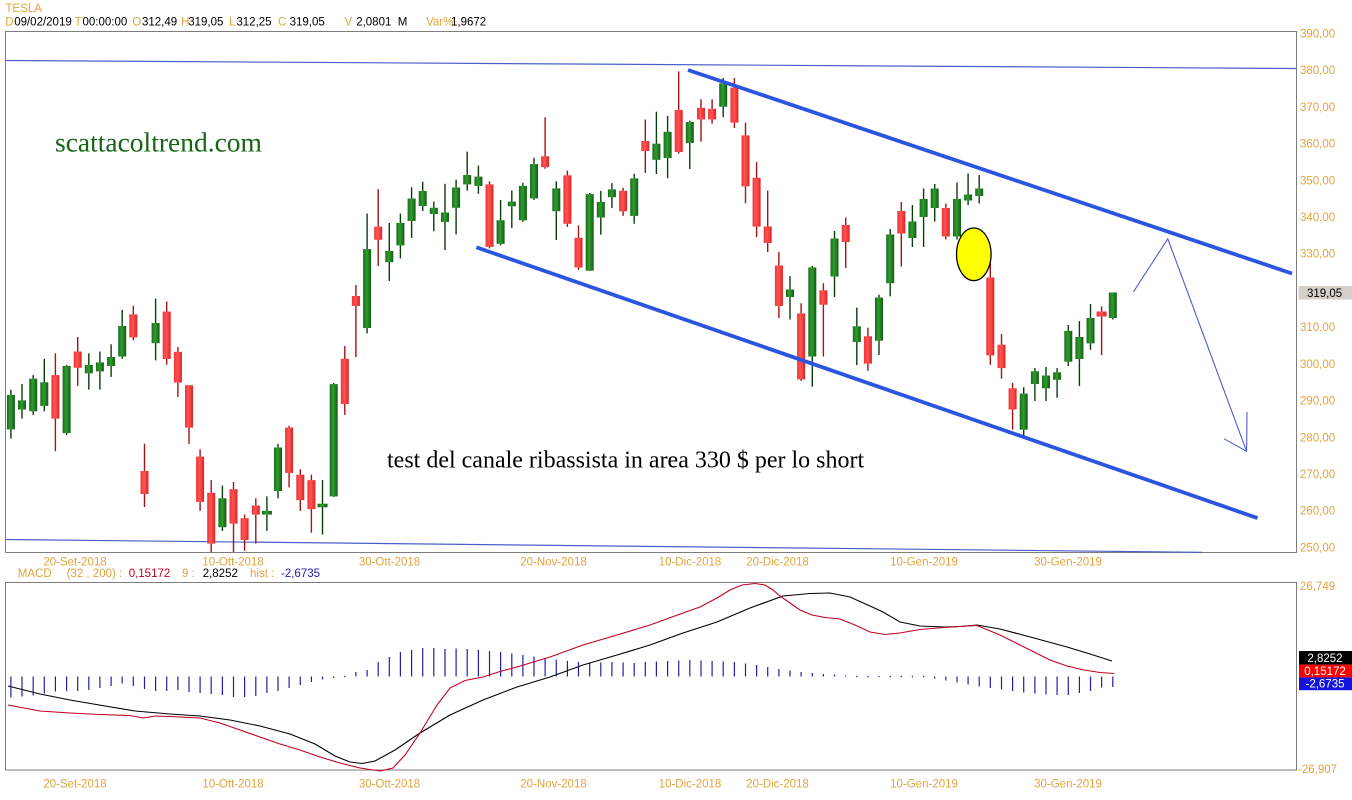  I want to click on svg-text: H, so click(185, 23).